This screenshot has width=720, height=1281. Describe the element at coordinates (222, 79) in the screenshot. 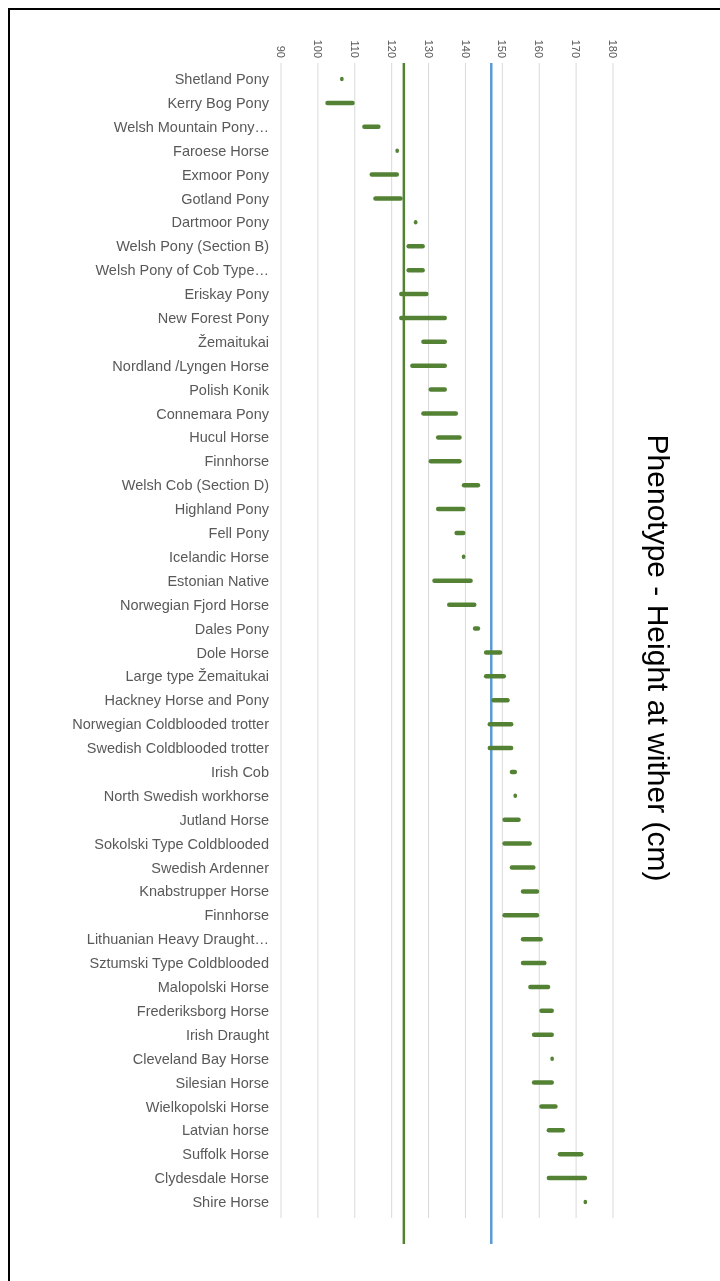

I see `y-tick-label: Shetland Pony` at that location.